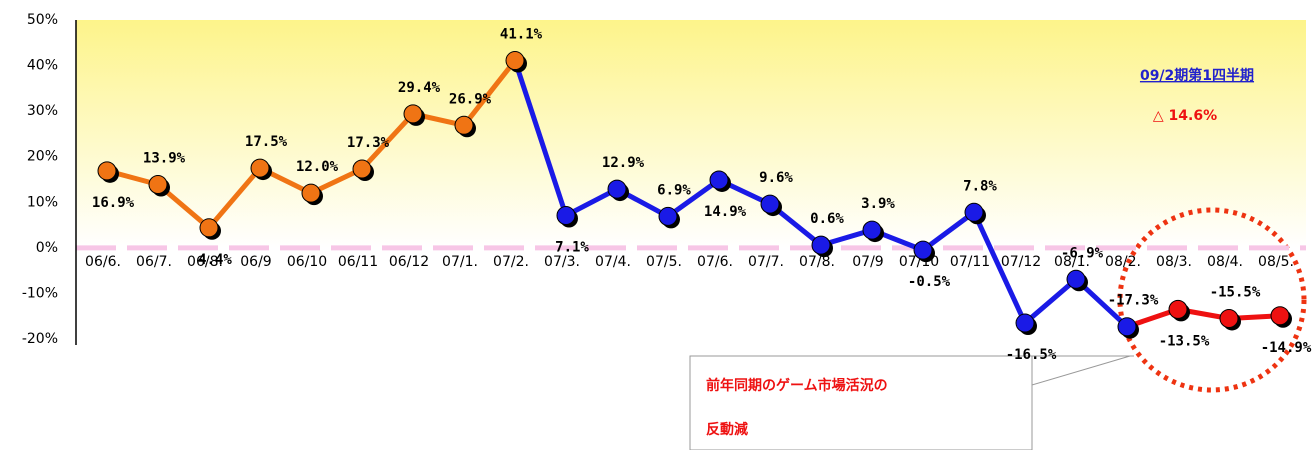 This screenshot has height=450, width=1314. Describe the element at coordinates (460, 262) in the screenshot. I see `x-tick-label: 07/1.` at that location.